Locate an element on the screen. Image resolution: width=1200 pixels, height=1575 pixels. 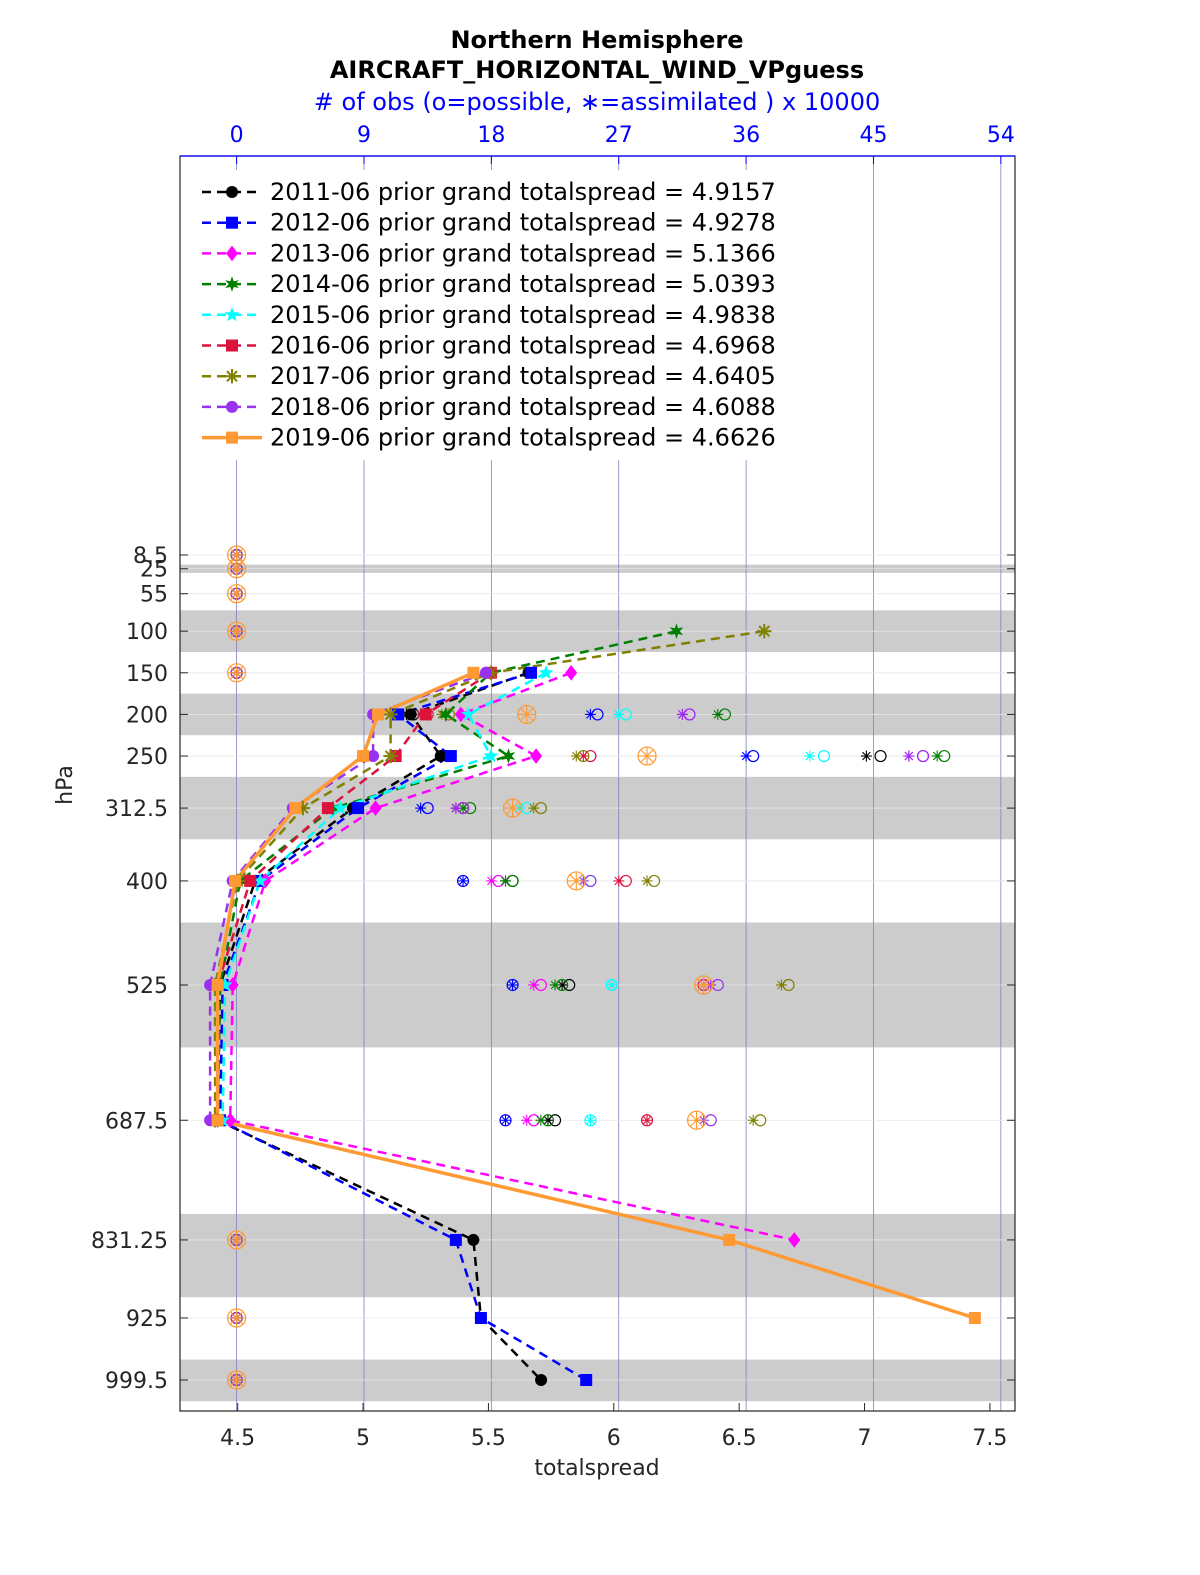
y-tick-label: 55 is located at coordinates (154, 595).